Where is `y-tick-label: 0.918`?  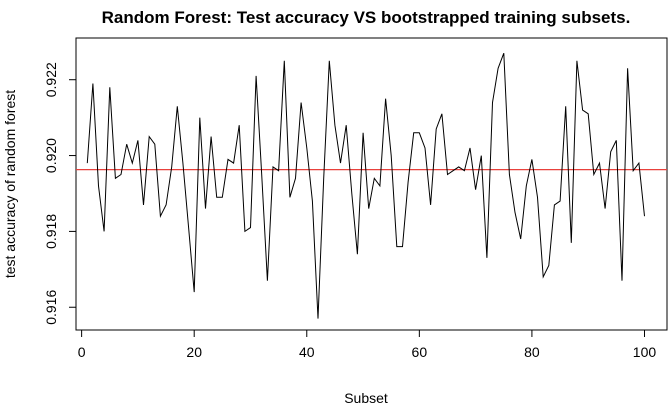 y-tick-label: 0.918 is located at coordinates (51, 231).